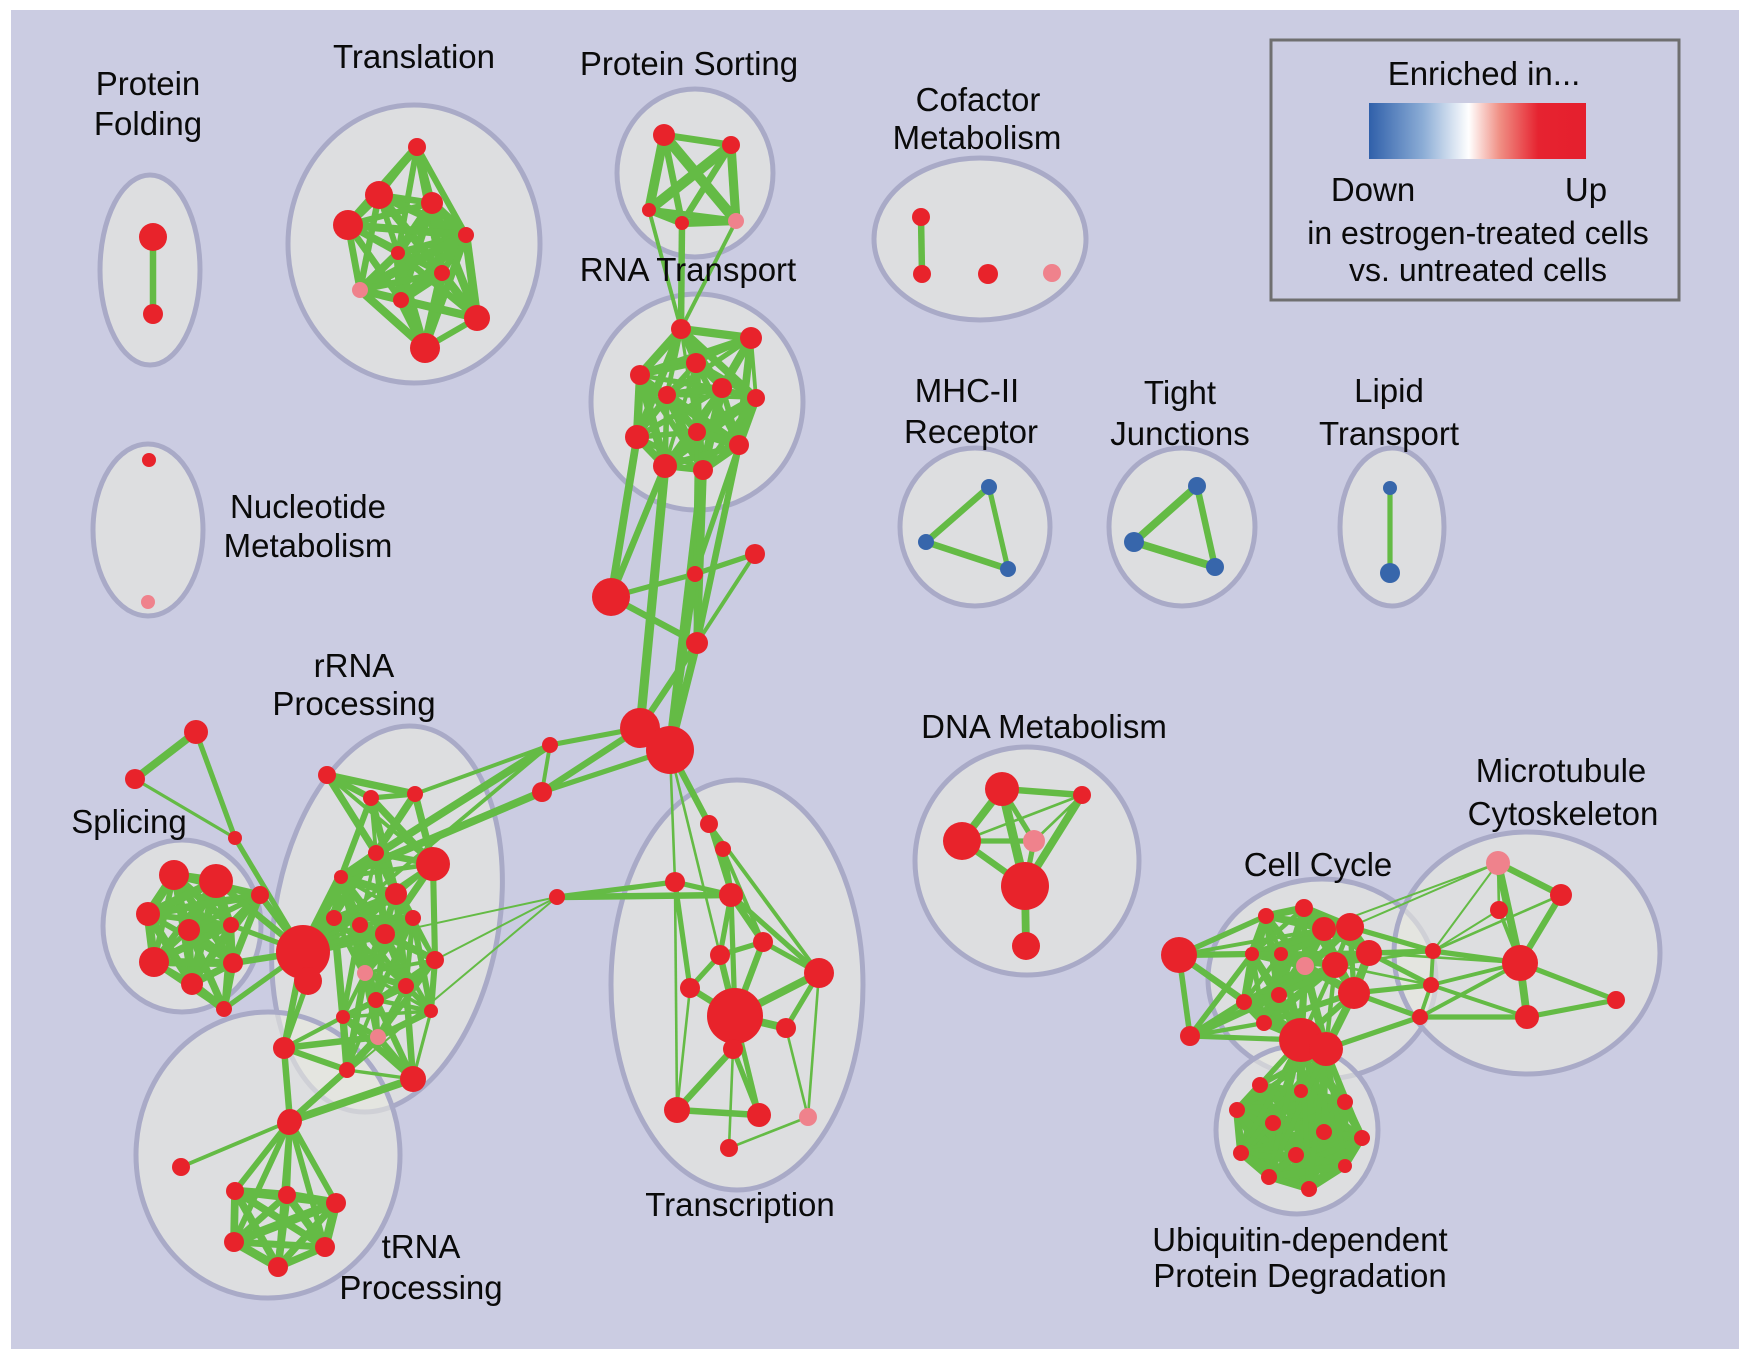 The width and height of the screenshot is (1750, 1360). What do you see at coordinates (967, 390) in the screenshot?
I see `svg-text: MHC-II` at bounding box center [967, 390].